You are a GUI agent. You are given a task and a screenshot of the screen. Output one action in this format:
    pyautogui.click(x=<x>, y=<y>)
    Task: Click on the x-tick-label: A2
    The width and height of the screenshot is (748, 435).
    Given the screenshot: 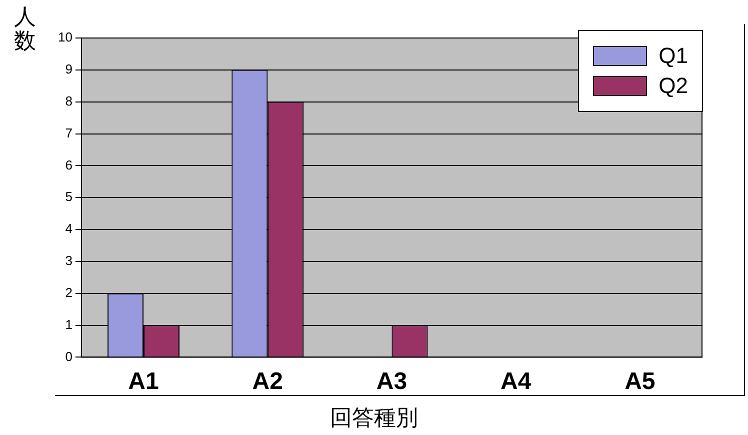 What is the action you would take?
    pyautogui.click(x=267, y=382)
    